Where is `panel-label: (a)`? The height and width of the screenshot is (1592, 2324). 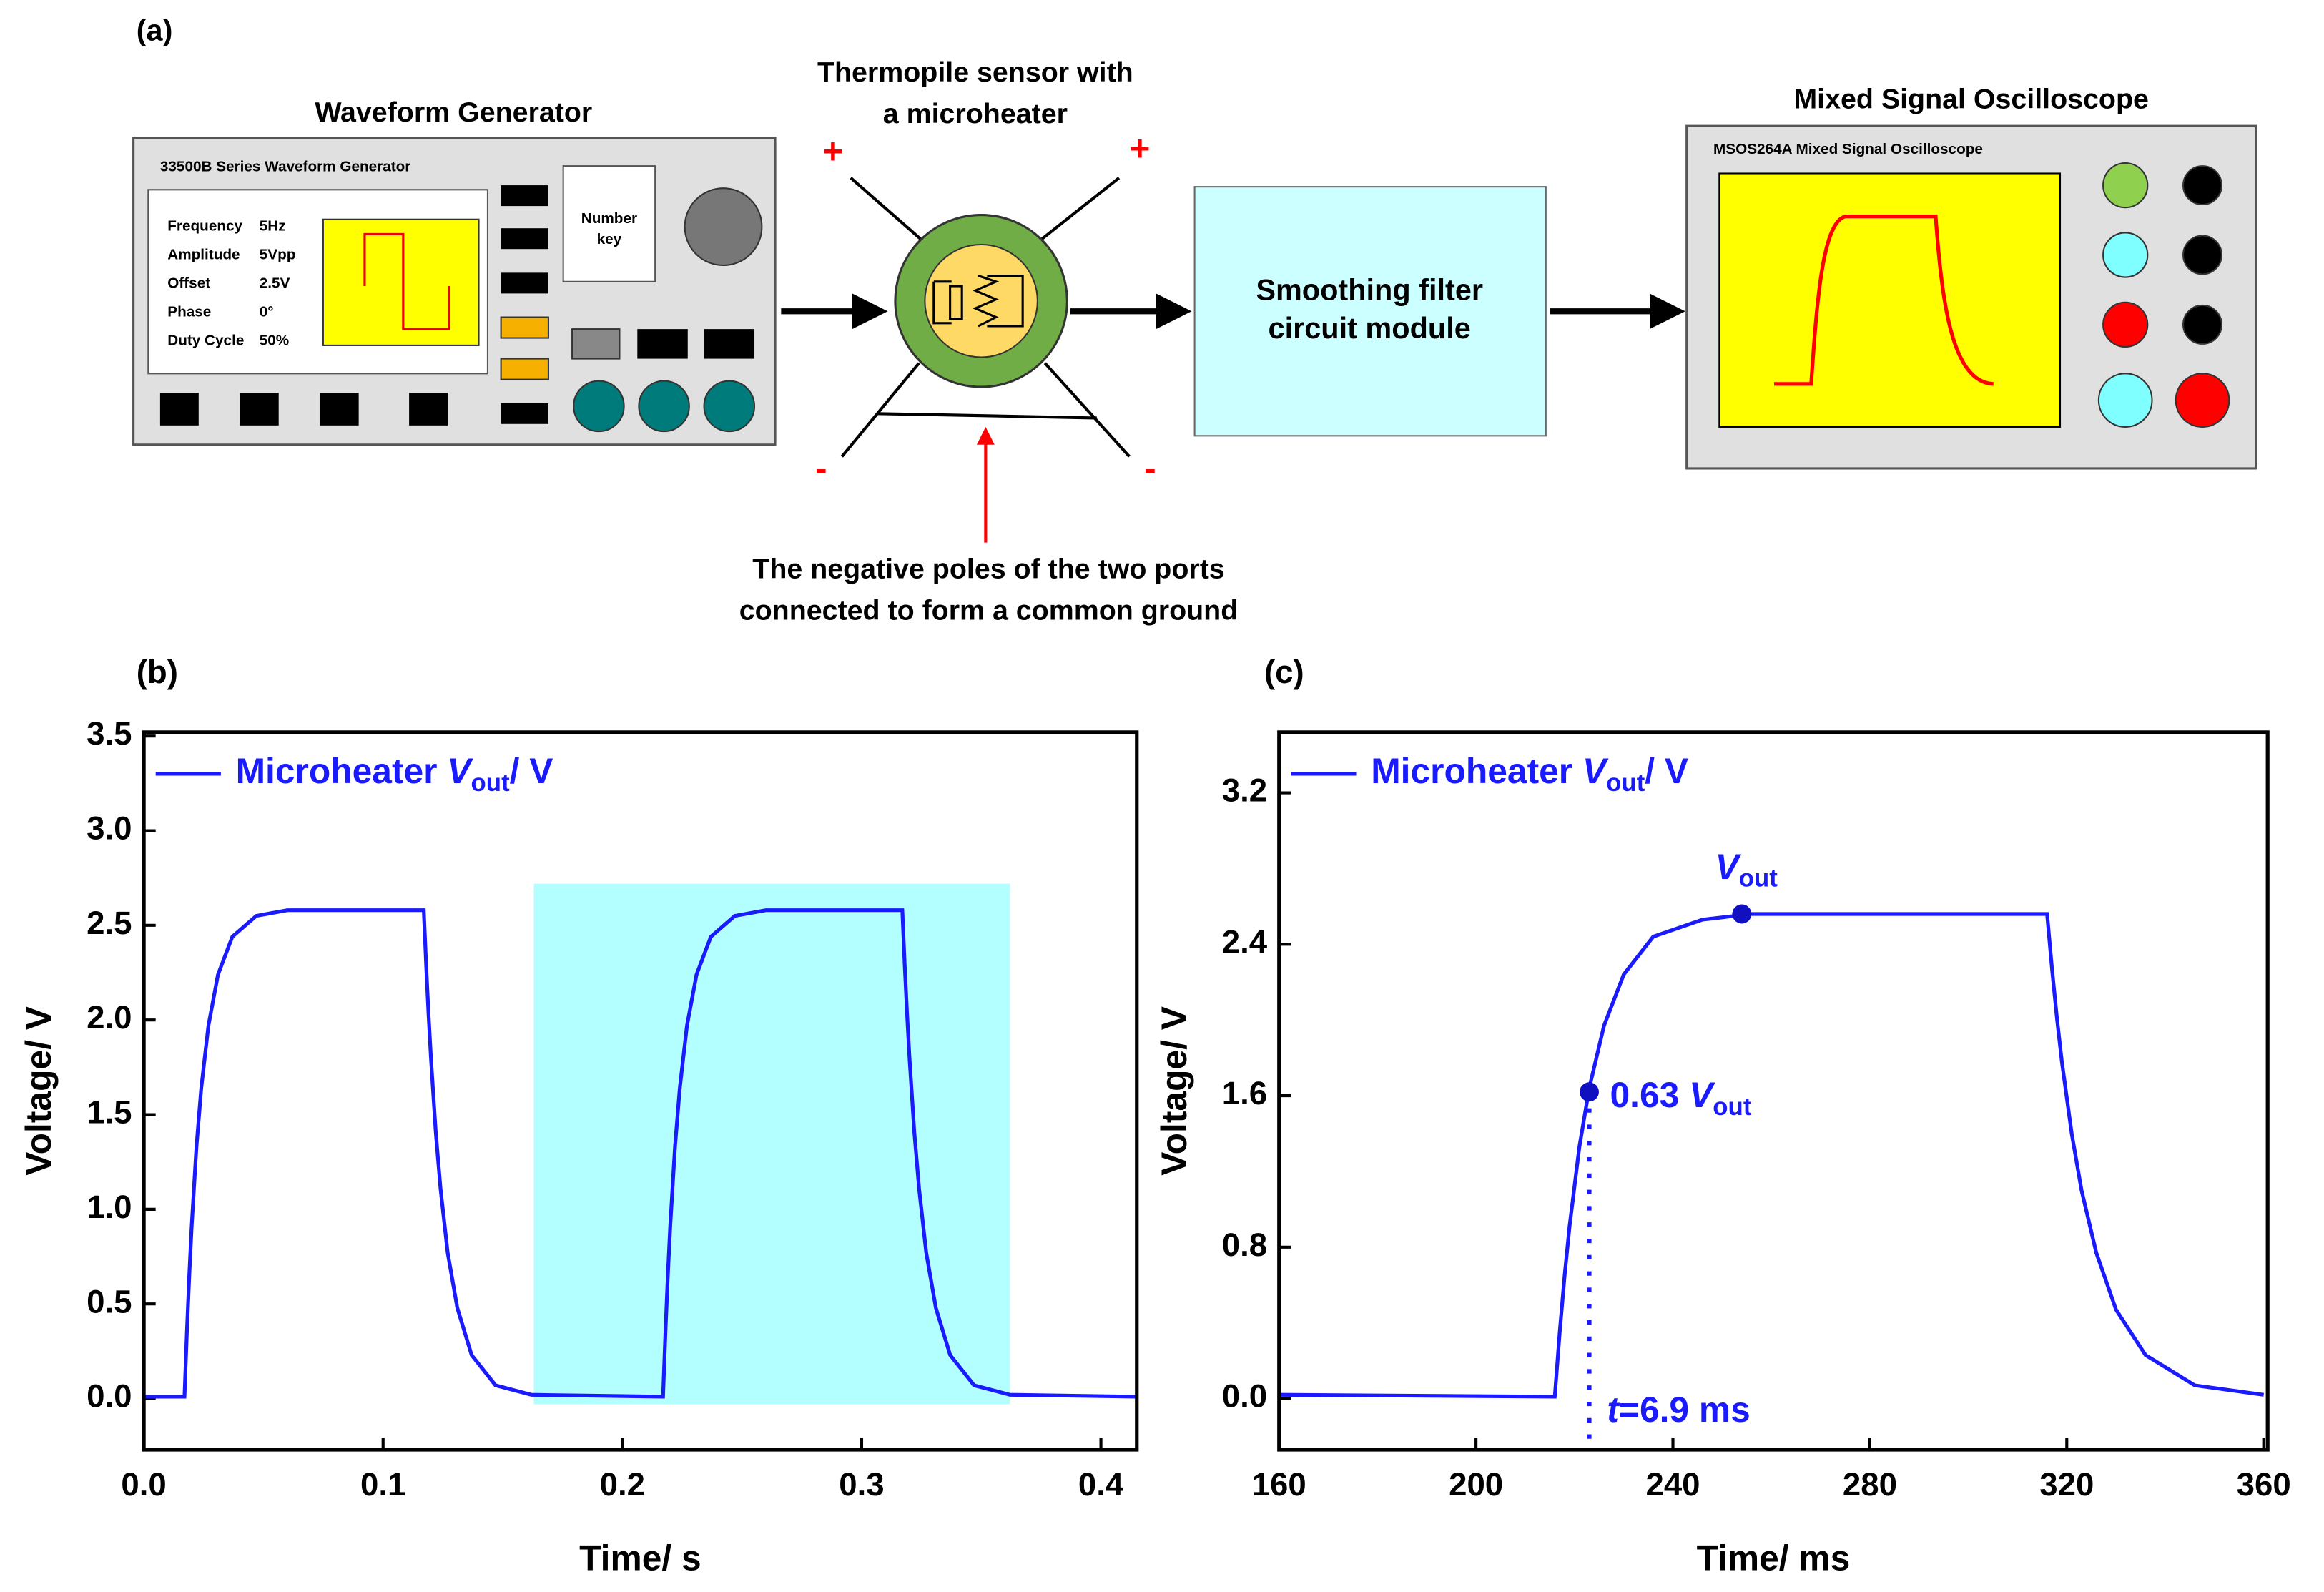
panel-label: (a) is located at coordinates (155, 31).